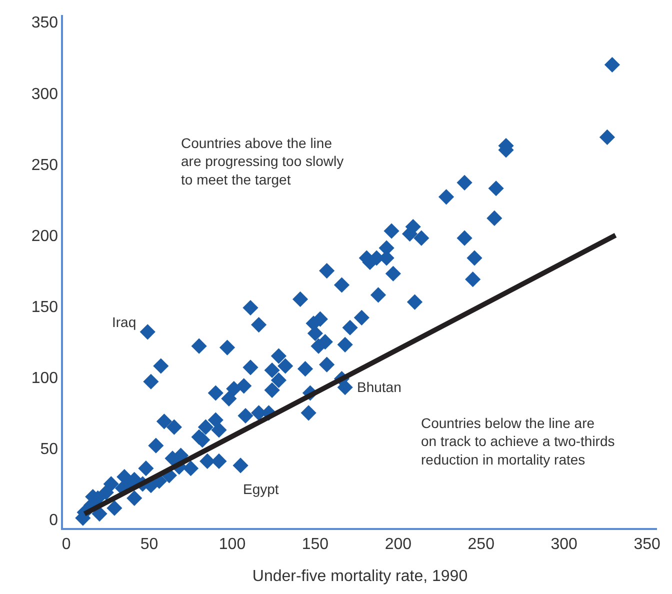 The width and height of the screenshot is (672, 594). I want to click on annotation: Countries below the line are on track to achieve a two-thirds reduction in mortality rates, so click(518, 441).